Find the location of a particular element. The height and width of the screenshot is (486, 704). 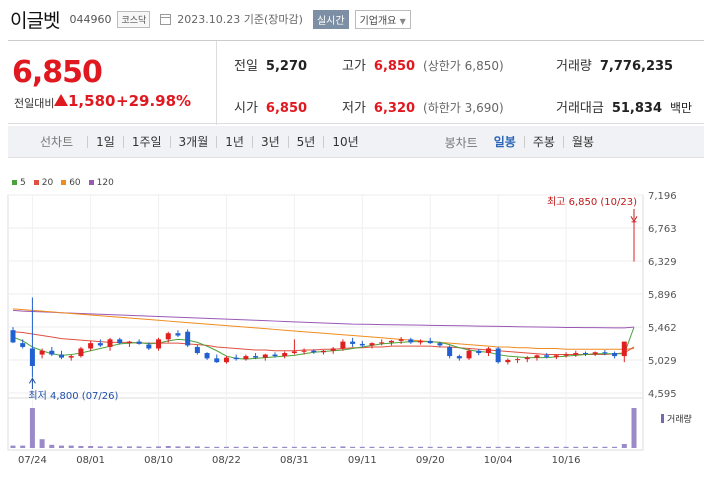

candle-chart-label: 봉차트 is located at coordinates (461, 142).